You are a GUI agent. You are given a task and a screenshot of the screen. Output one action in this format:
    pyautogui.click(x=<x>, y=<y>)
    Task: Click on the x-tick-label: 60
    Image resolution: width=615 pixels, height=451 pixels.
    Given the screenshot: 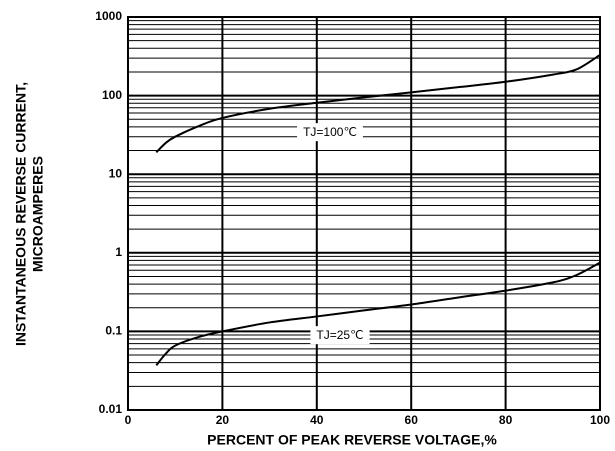 What is the action you would take?
    pyautogui.click(x=412, y=420)
    